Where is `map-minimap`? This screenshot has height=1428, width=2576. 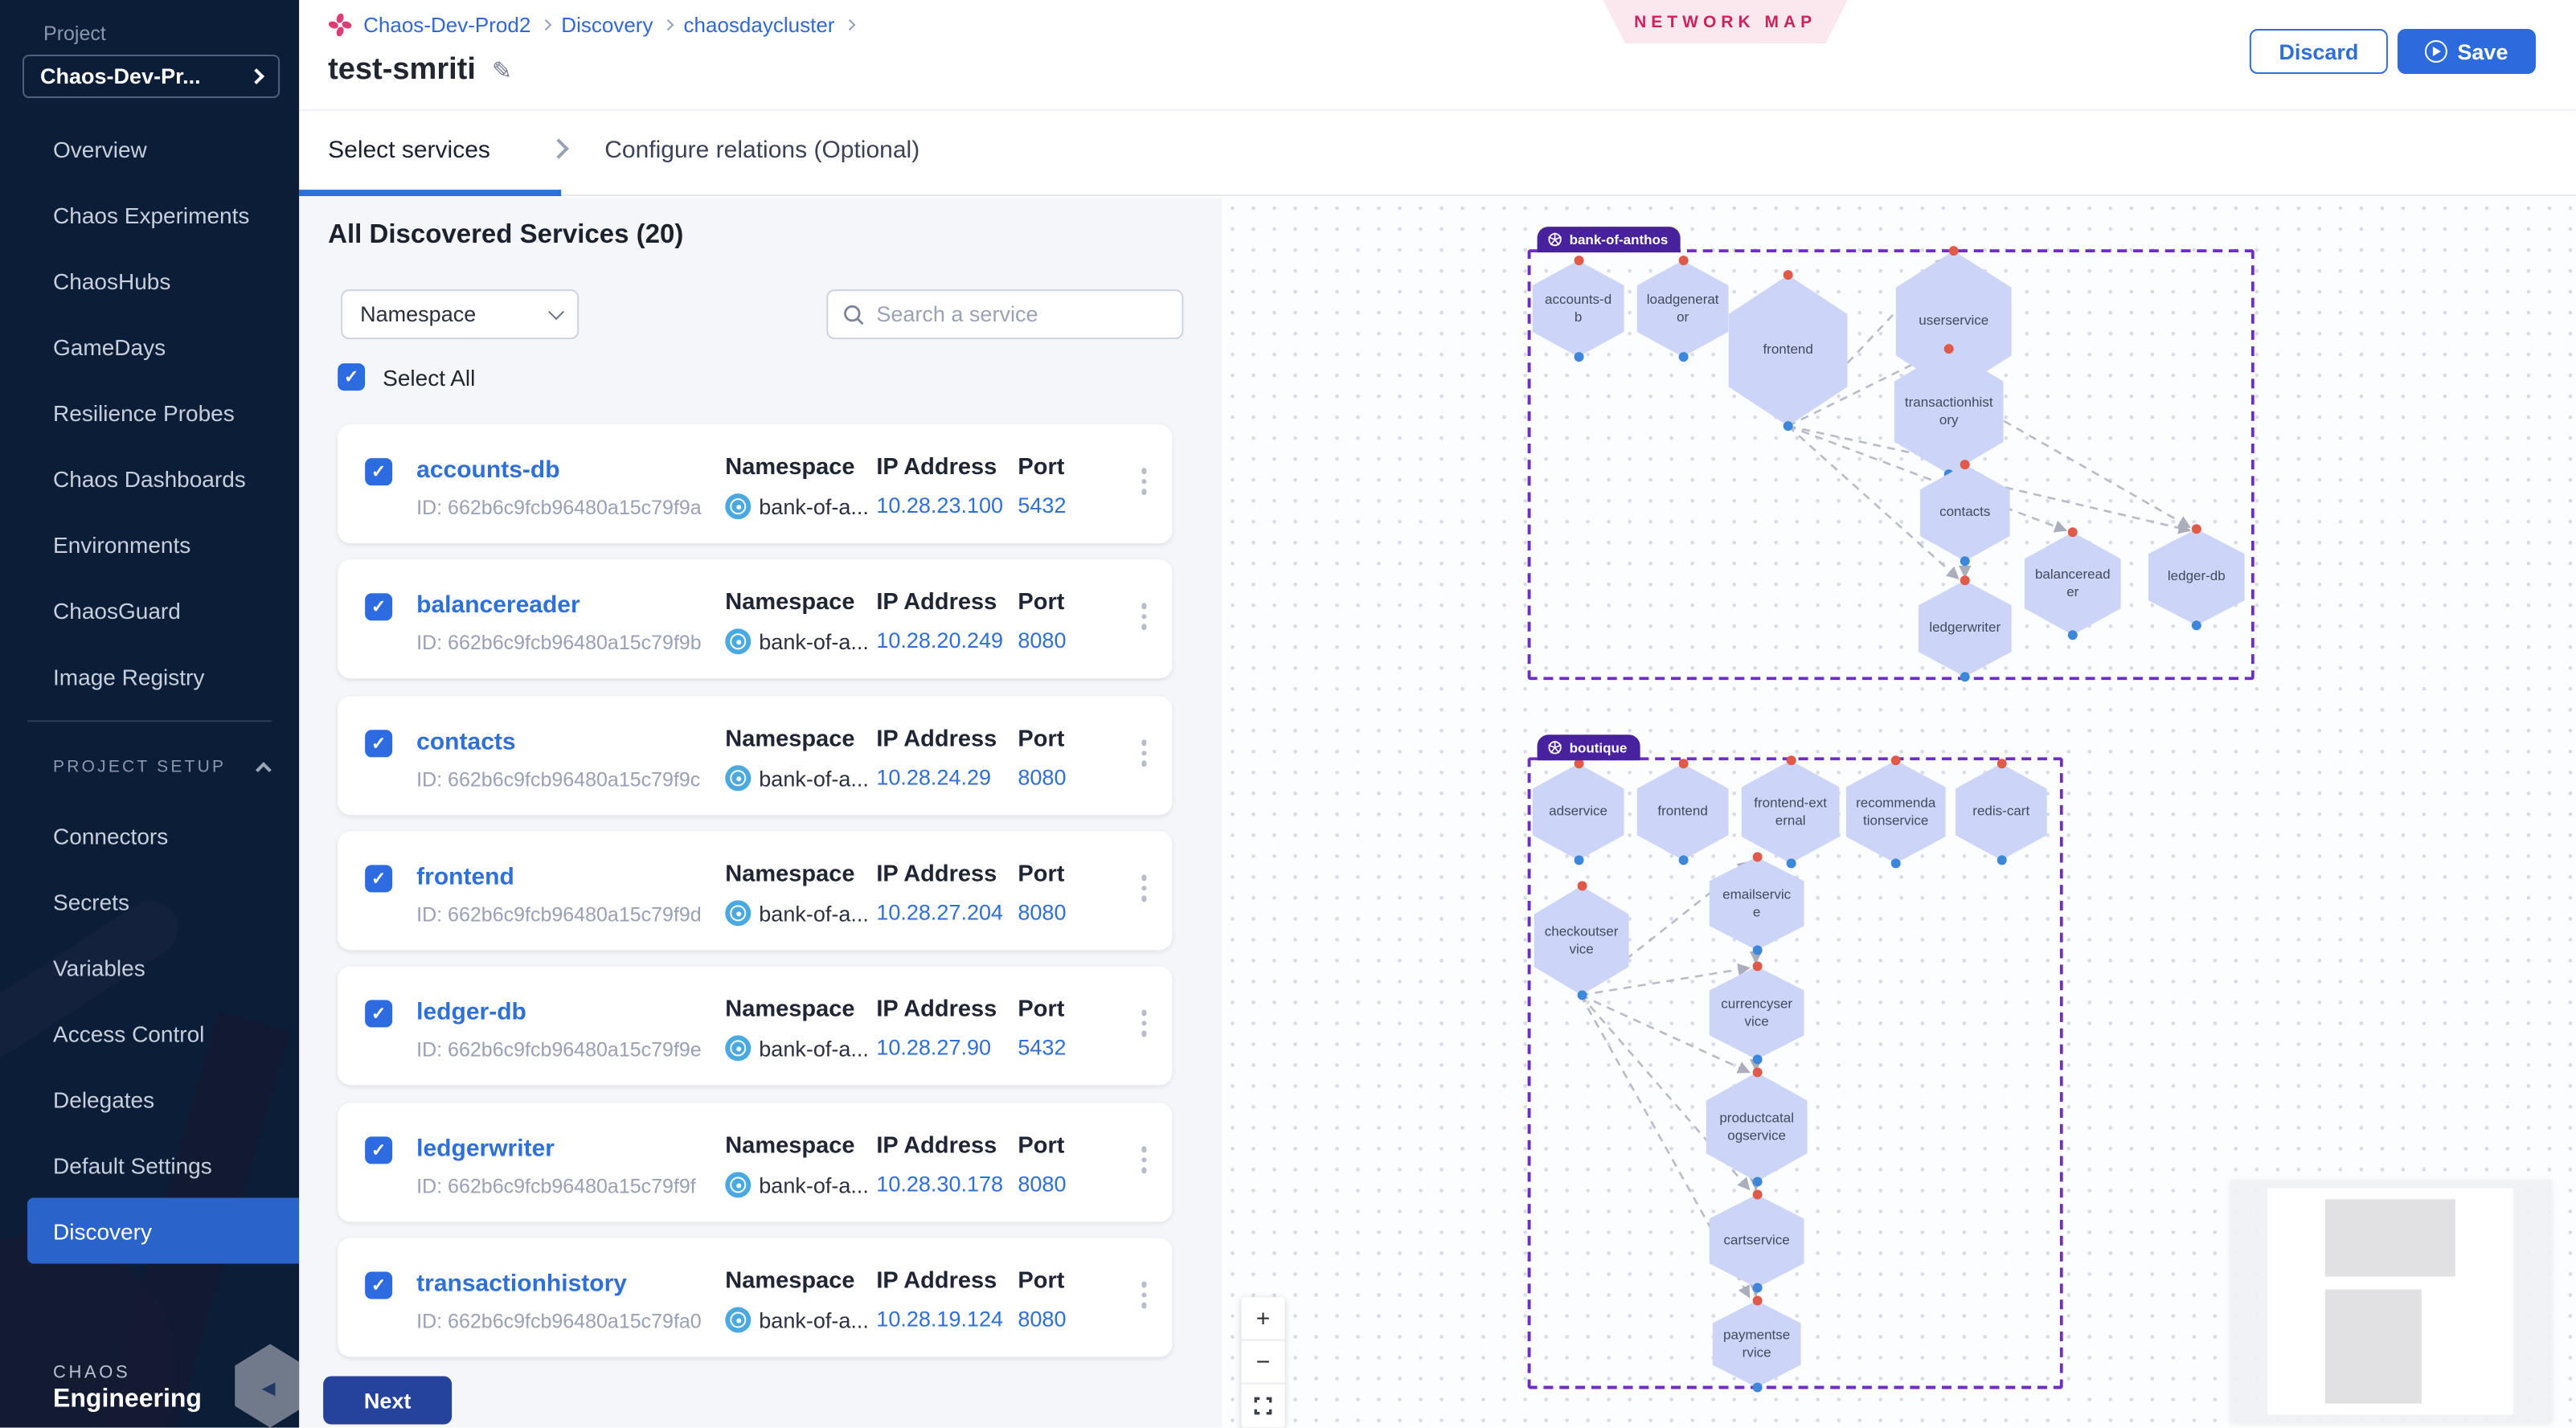 map-minimap is located at coordinates (2391, 1301).